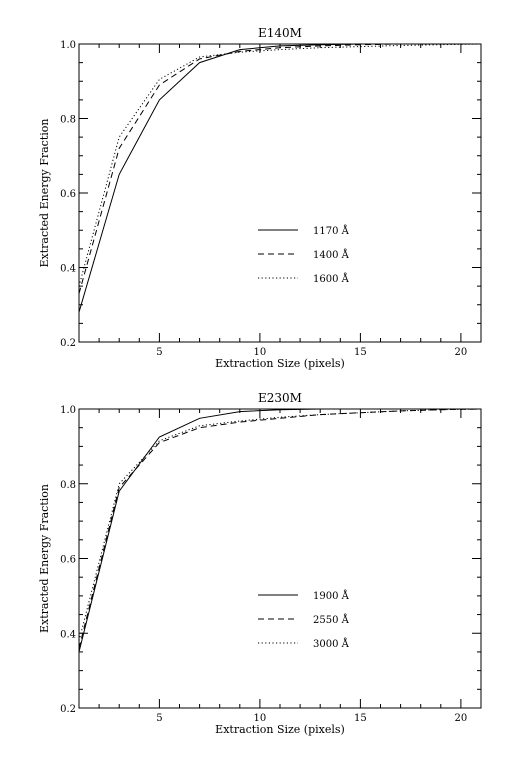  What do you see at coordinates (331, 255) in the screenshot?
I see `legend-label: 1400 Å` at bounding box center [331, 255].